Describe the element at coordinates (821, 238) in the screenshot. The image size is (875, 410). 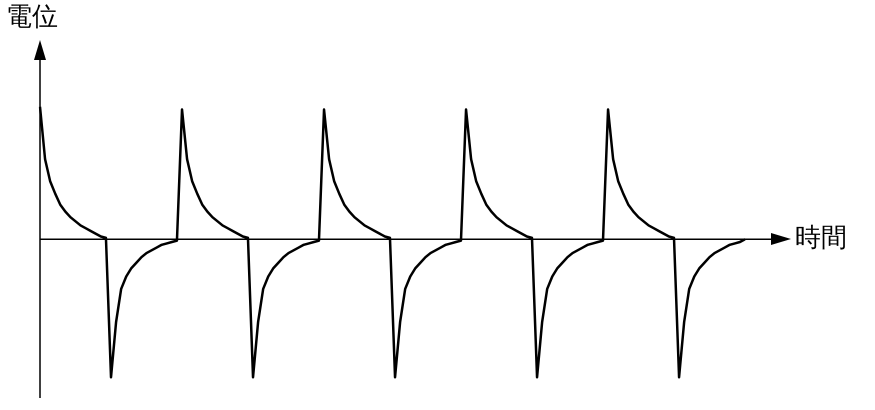
I see `x-axis-title: 時間` at that location.